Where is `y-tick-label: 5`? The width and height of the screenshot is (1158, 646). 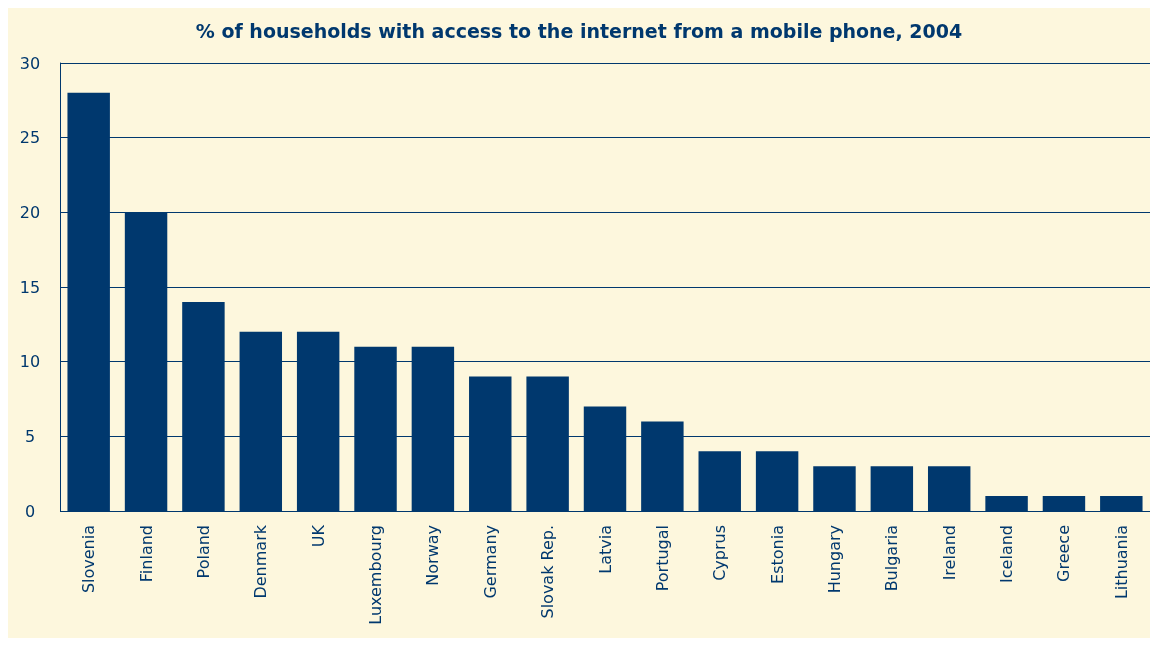
y-tick-label: 5 is located at coordinates (30, 436).